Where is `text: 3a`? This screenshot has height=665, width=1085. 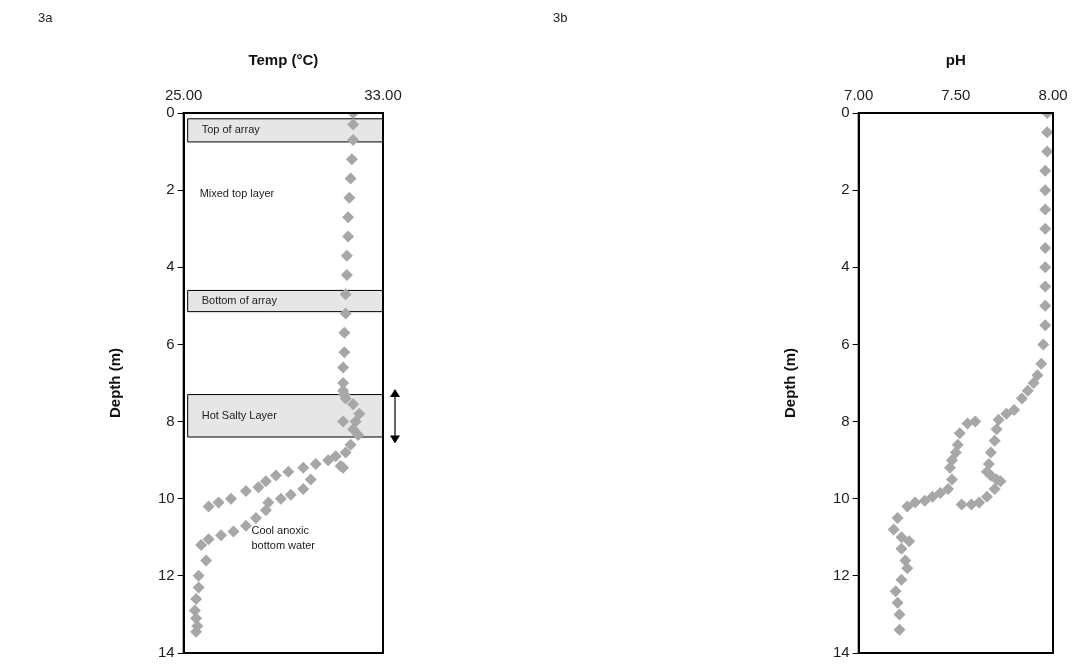 text: 3a is located at coordinates (45, 17).